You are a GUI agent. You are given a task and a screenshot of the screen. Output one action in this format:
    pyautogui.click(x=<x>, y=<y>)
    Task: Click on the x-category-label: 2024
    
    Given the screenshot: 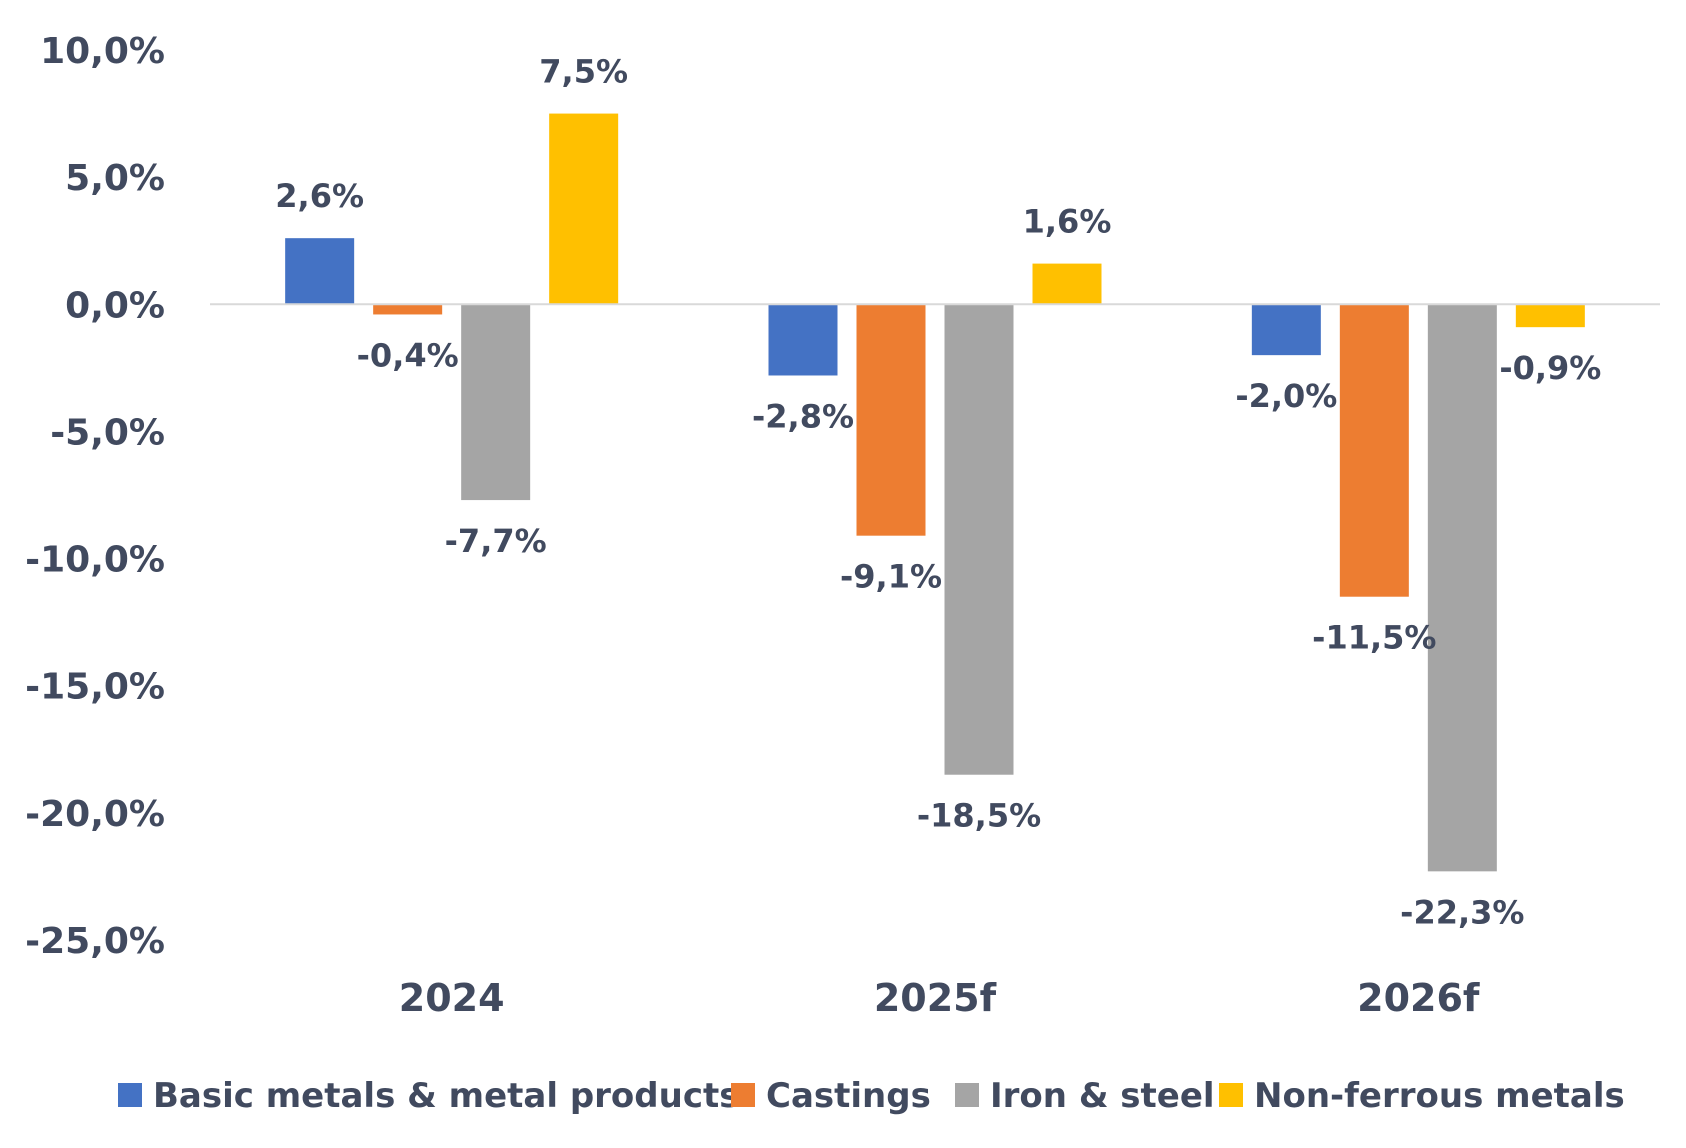 What is the action you would take?
    pyautogui.click(x=452, y=998)
    